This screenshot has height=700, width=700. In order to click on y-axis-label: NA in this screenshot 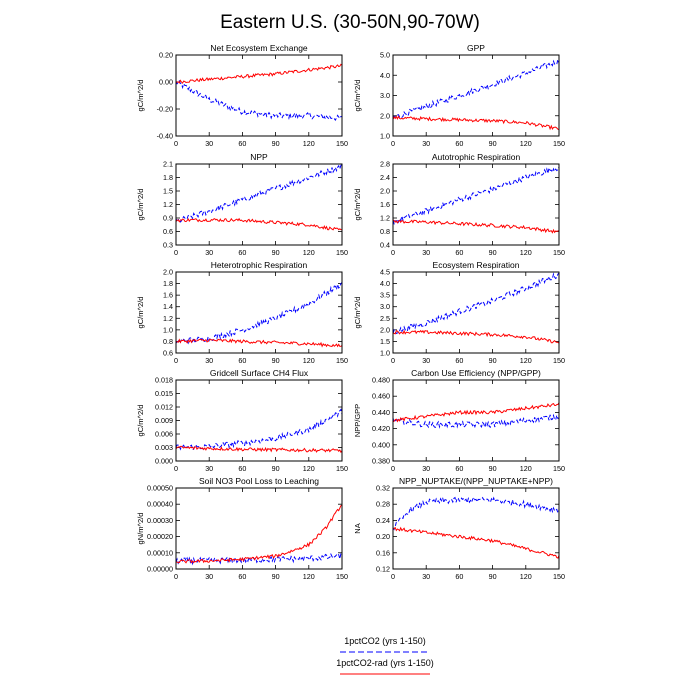, I will do `click(357, 528)`.